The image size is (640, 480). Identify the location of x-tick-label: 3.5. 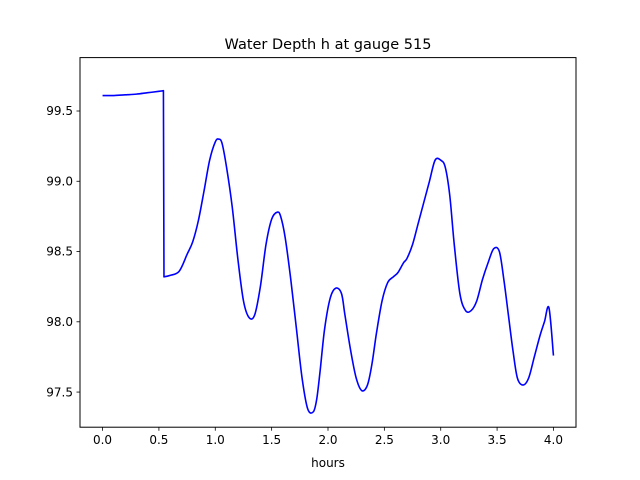
(497, 440).